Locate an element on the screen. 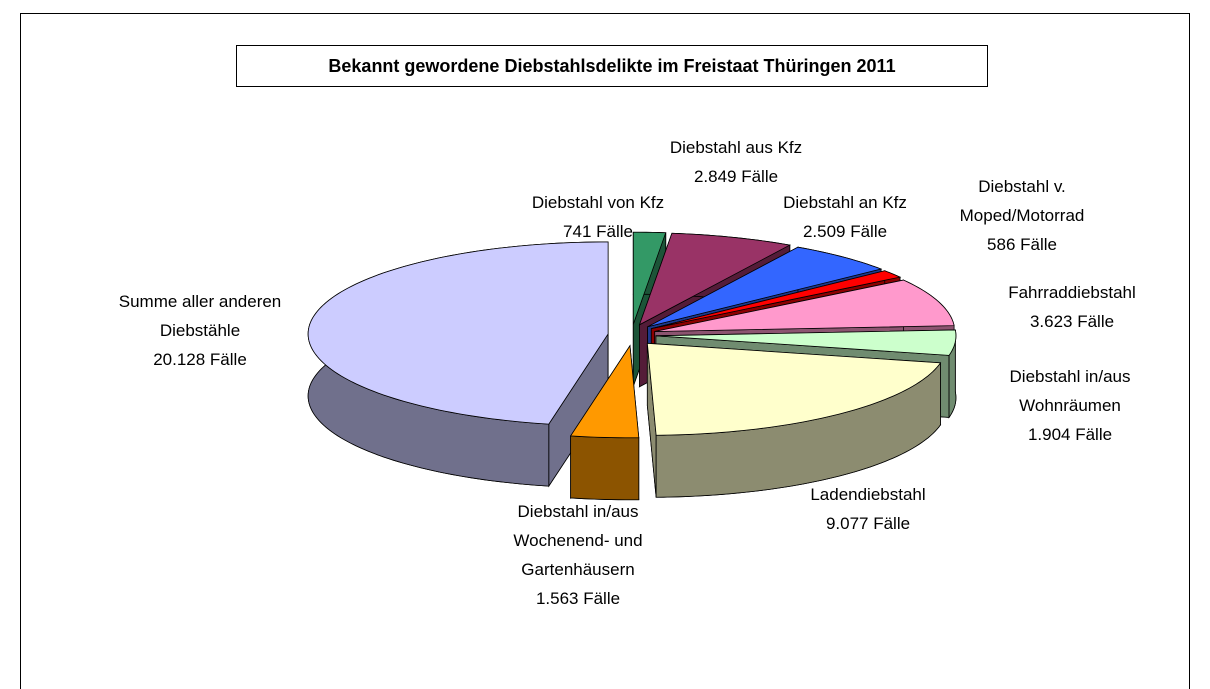  slice-label: Diebstahl aus Kfz 2.849 Fälle is located at coordinates (736, 162).